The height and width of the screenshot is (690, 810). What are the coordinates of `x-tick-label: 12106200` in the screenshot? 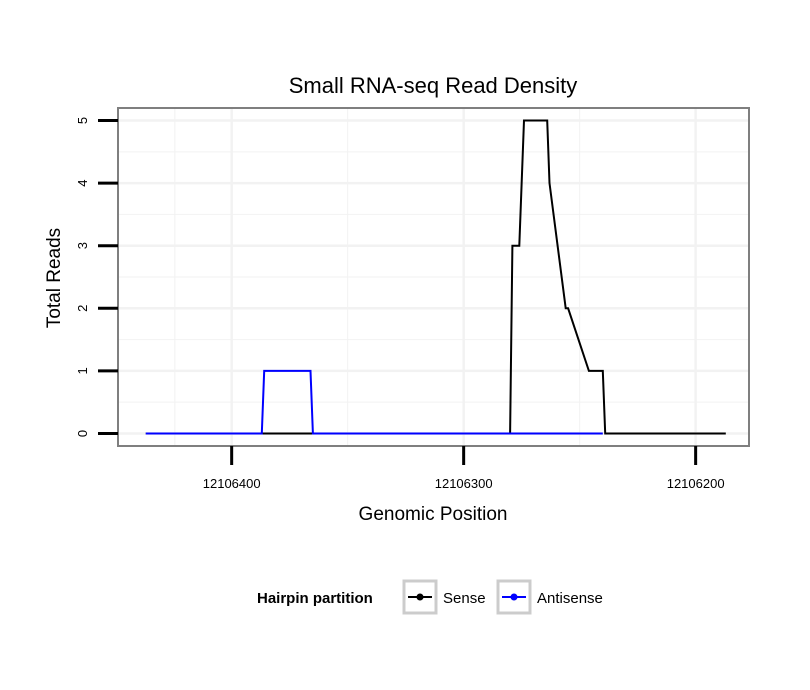 It's located at (696, 483).